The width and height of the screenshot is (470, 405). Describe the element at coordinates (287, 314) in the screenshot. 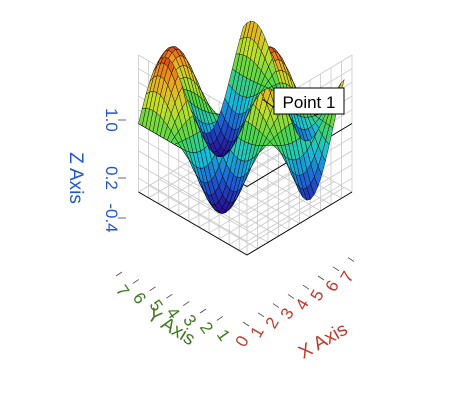

I see `x-tick-label: 3` at that location.